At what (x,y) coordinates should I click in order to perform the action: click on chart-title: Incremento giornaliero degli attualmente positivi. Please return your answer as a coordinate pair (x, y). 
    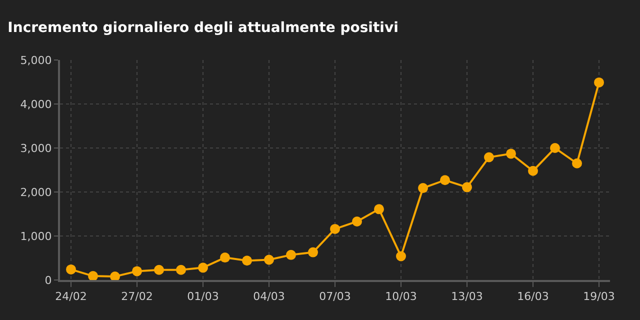
    Looking at the image, I should click on (203, 28).